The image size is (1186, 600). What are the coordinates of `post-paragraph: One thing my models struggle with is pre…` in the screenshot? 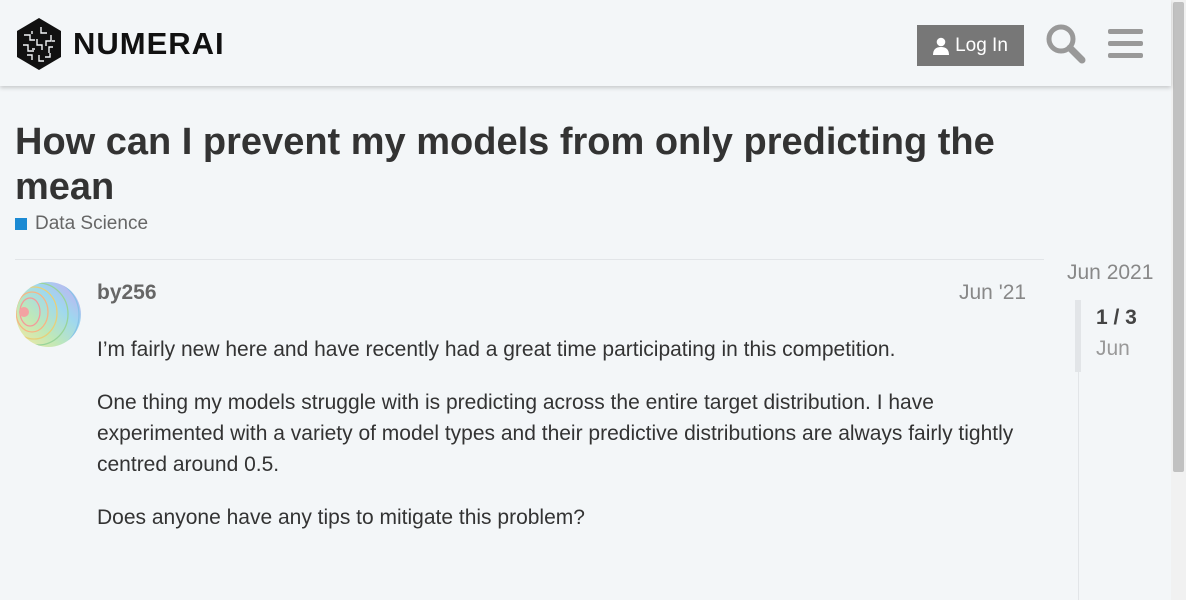 It's located at (555, 433).